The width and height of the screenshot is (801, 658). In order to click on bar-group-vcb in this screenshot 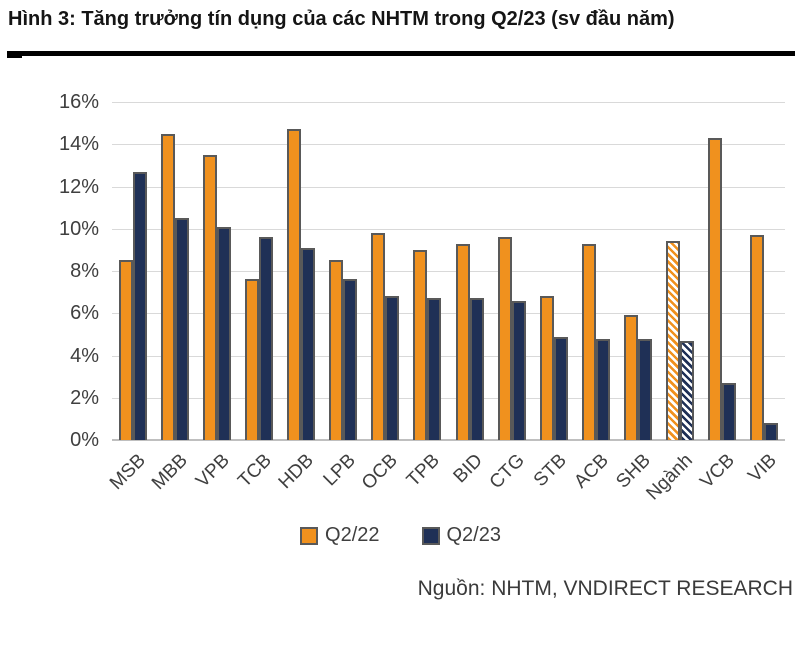, I will do `click(722, 271)`.